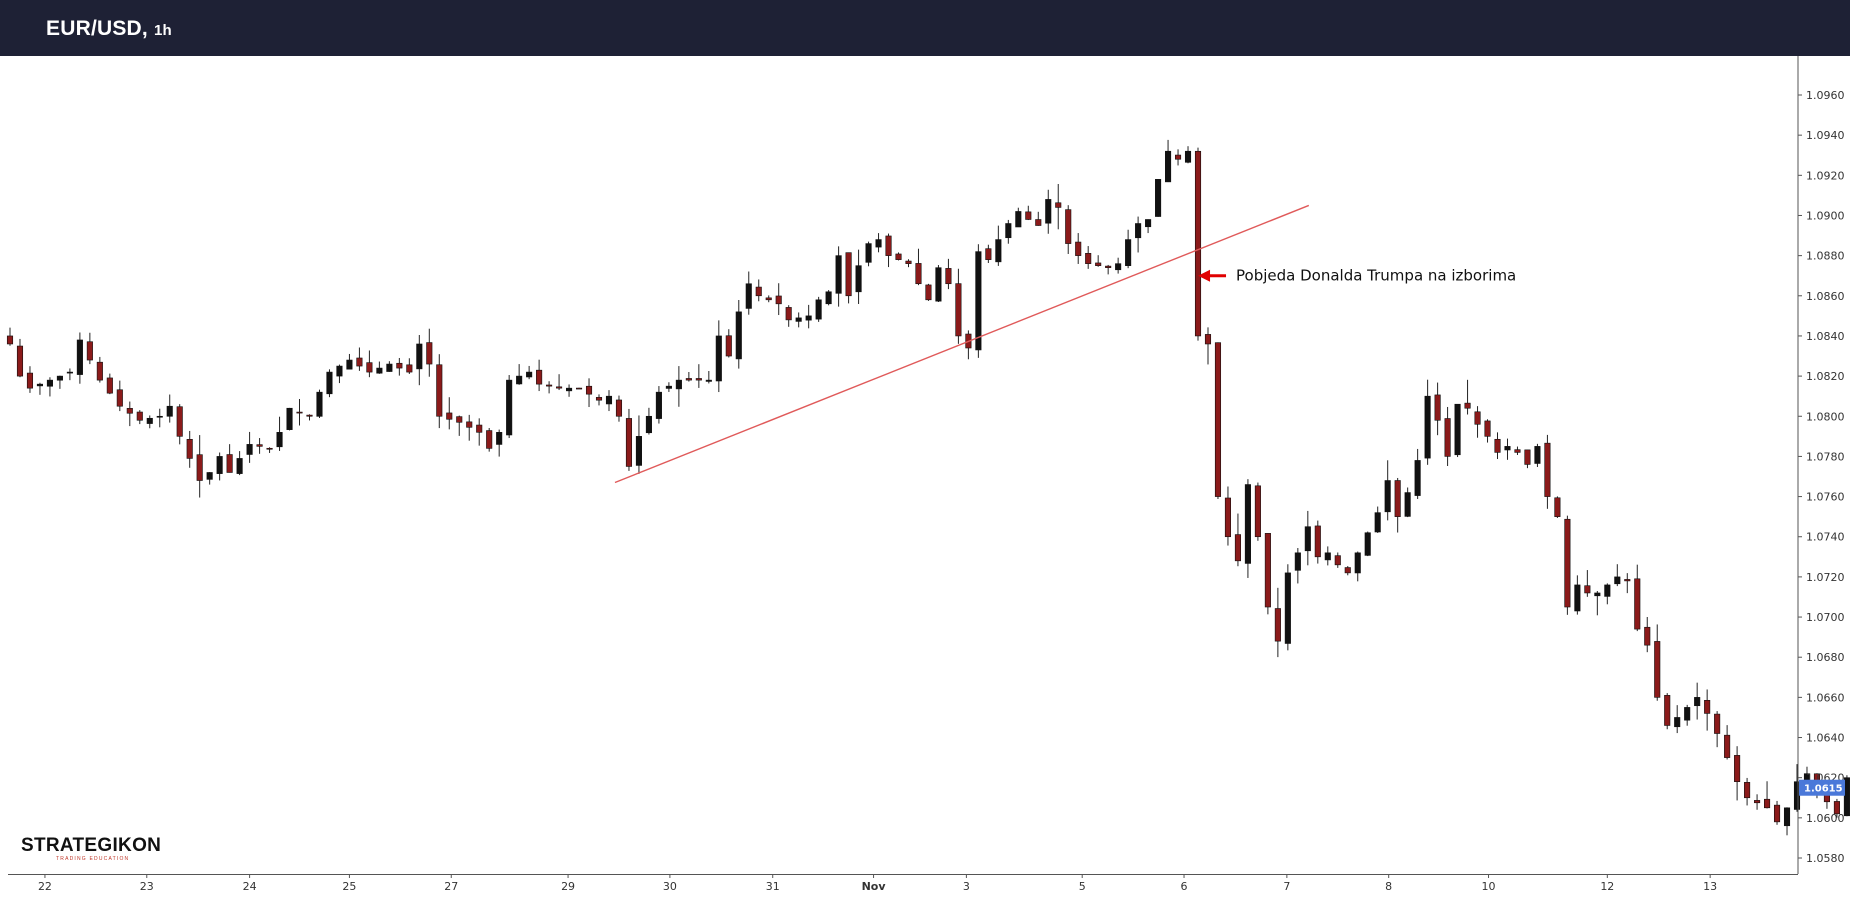  Describe the element at coordinates (1825, 256) in the screenshot. I see `price-tick-label: 1.0880` at that location.